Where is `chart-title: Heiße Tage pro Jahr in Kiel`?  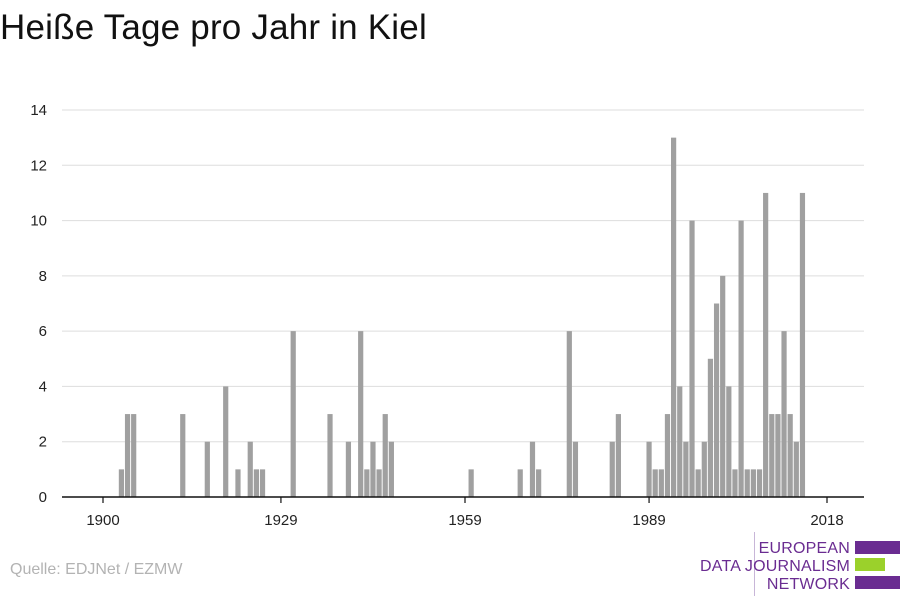
chart-title: Heiße Tage pro Jahr in Kiel is located at coordinates (213, 27).